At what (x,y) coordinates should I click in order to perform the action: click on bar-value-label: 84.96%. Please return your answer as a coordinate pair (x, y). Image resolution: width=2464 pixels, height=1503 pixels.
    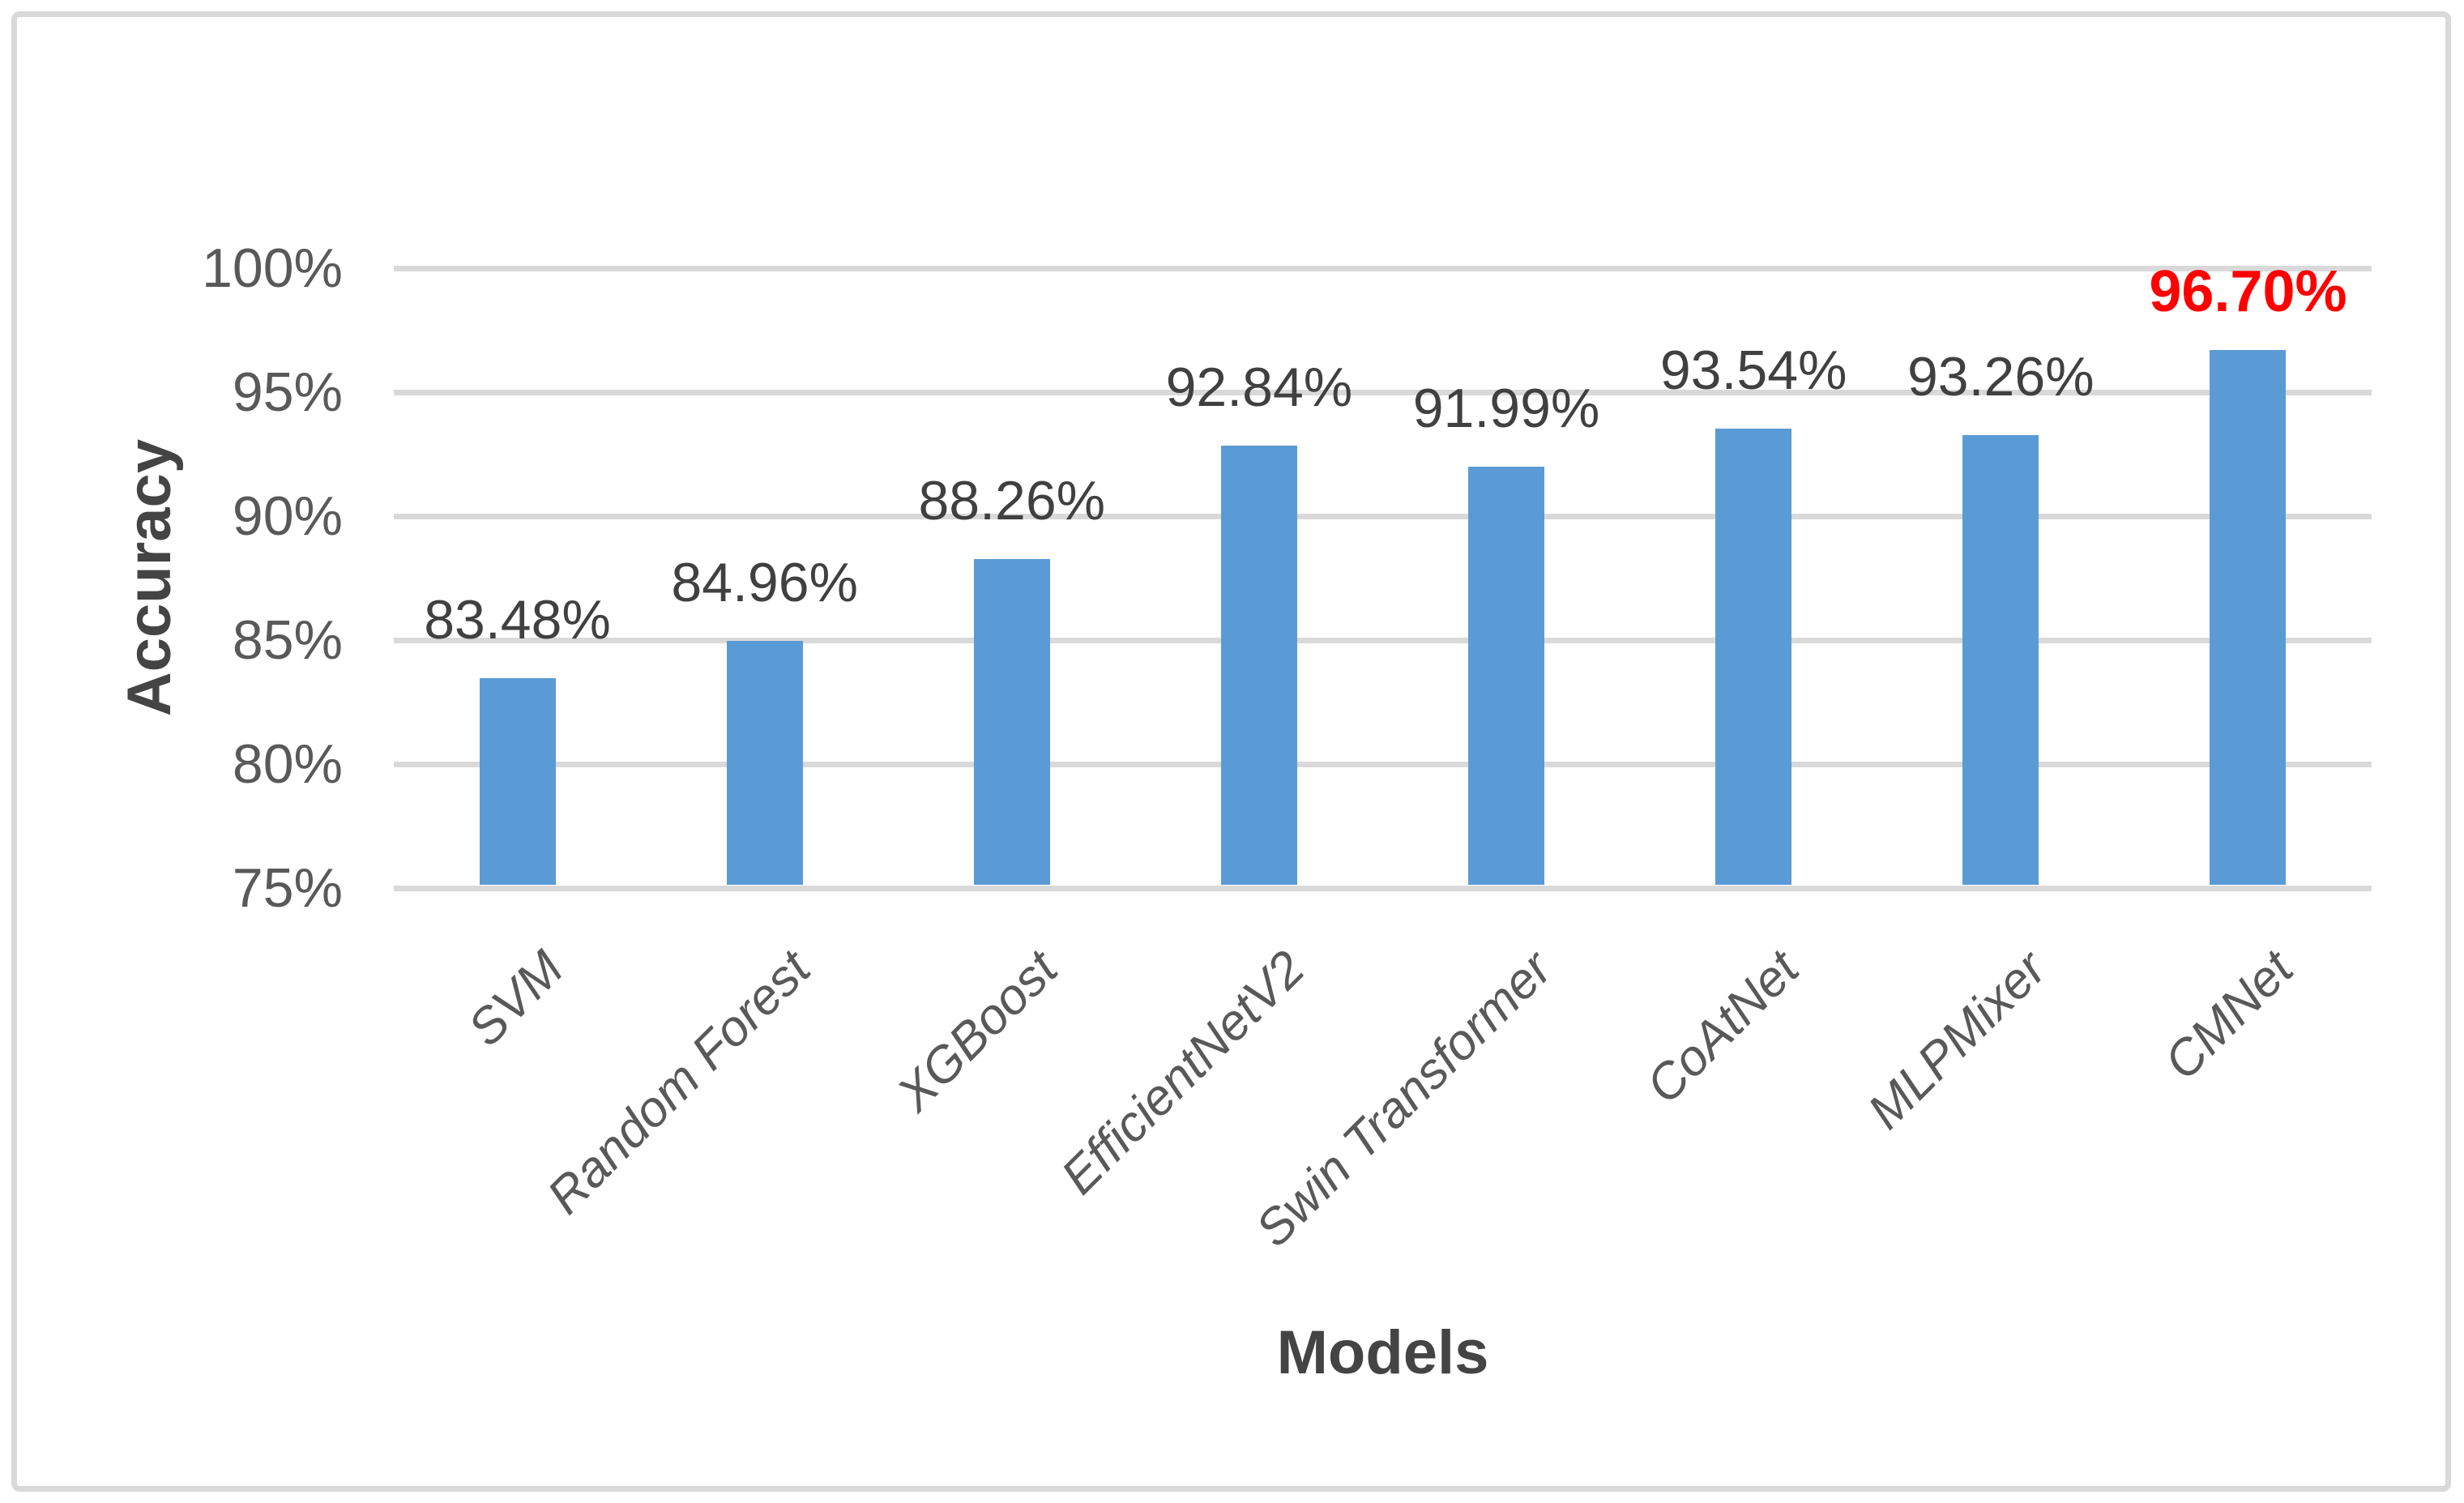
    Looking at the image, I should click on (764, 583).